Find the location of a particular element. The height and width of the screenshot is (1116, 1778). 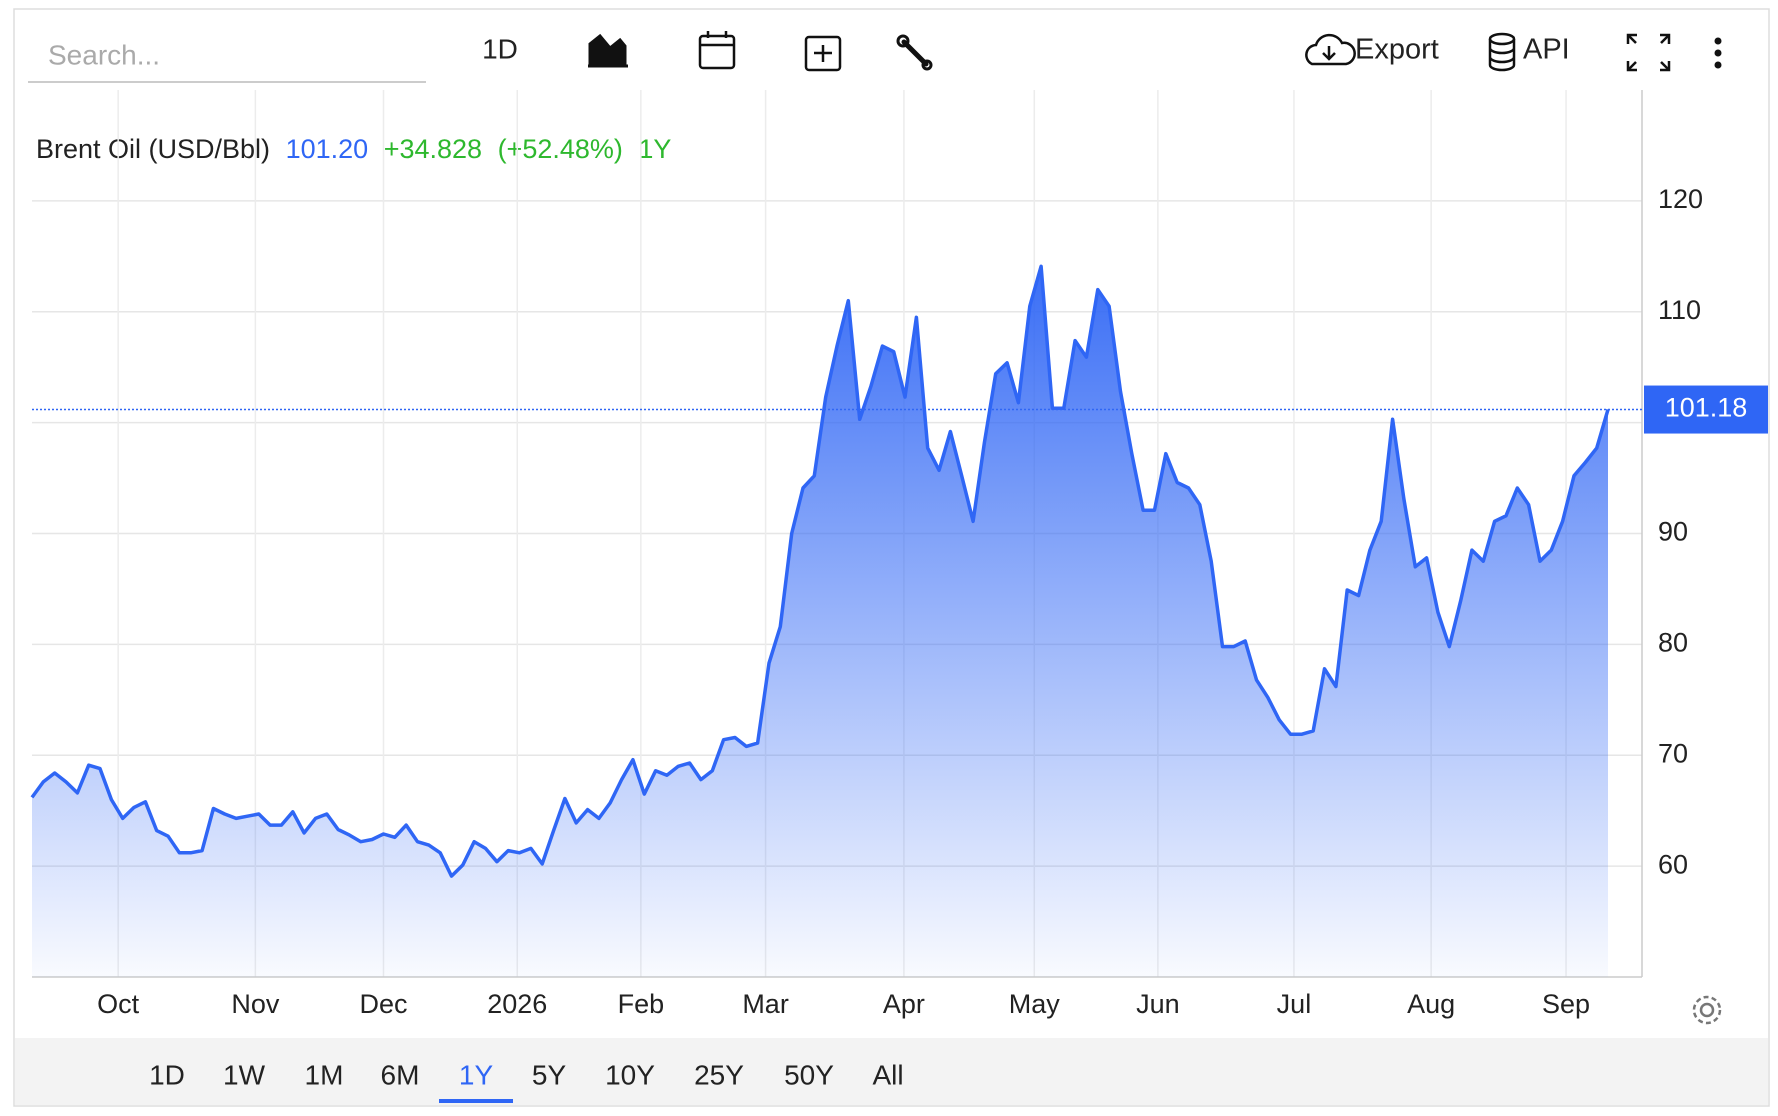

range-option: 10Y is located at coordinates (630, 1074).